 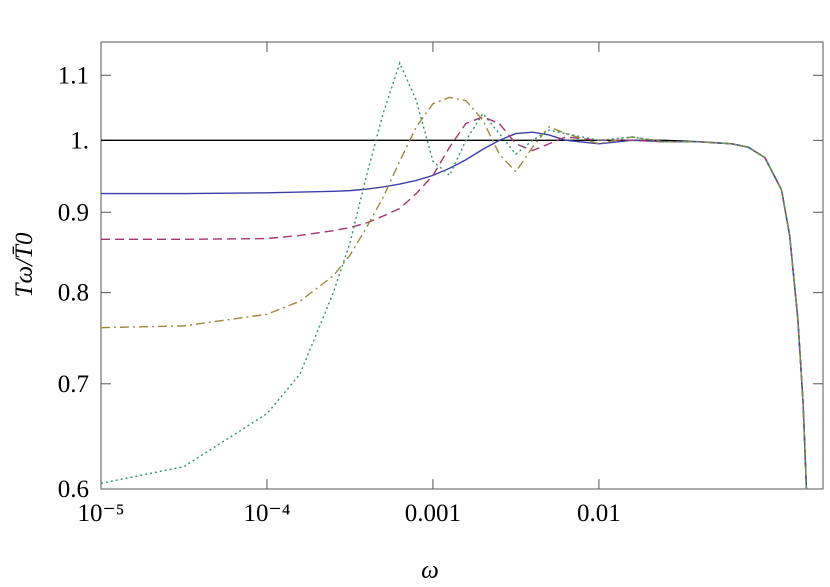 I want to click on x-tick-label: 0.01, so click(x=599, y=513).